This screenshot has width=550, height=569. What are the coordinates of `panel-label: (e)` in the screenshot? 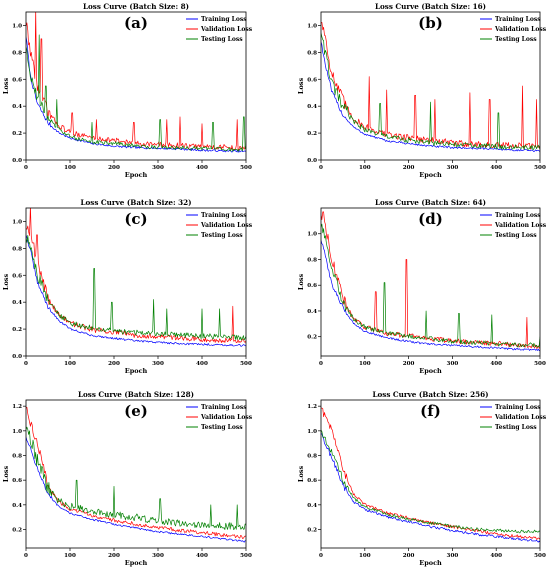 It's located at (136, 411).